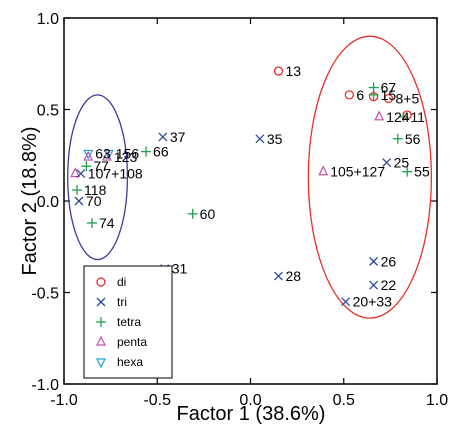 The image size is (455, 432). I want to click on legend-marker-tetra, so click(101, 322).